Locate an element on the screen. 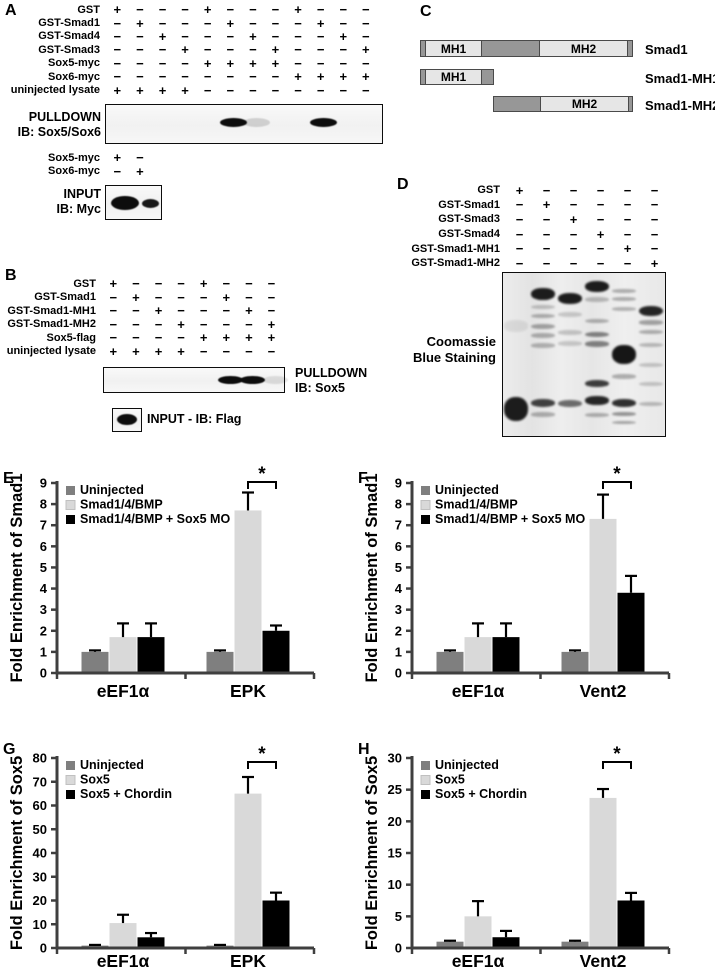 The image size is (715, 970). legend-label: Sox5 + Chordin is located at coordinates (126, 794).